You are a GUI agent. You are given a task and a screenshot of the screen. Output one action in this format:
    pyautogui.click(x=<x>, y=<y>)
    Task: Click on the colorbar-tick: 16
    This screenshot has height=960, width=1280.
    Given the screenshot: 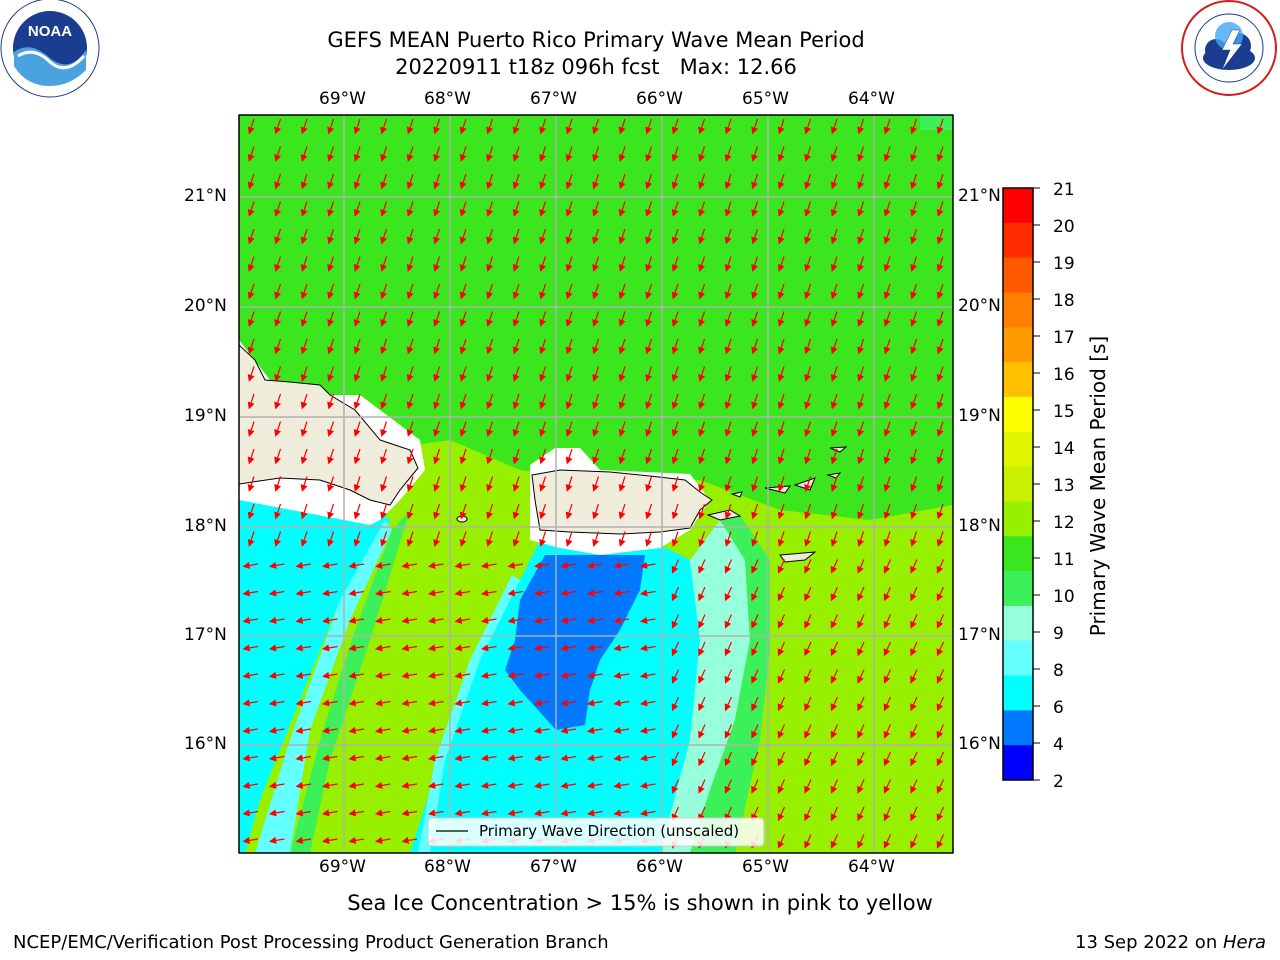 What is the action you would take?
    pyautogui.click(x=1064, y=375)
    